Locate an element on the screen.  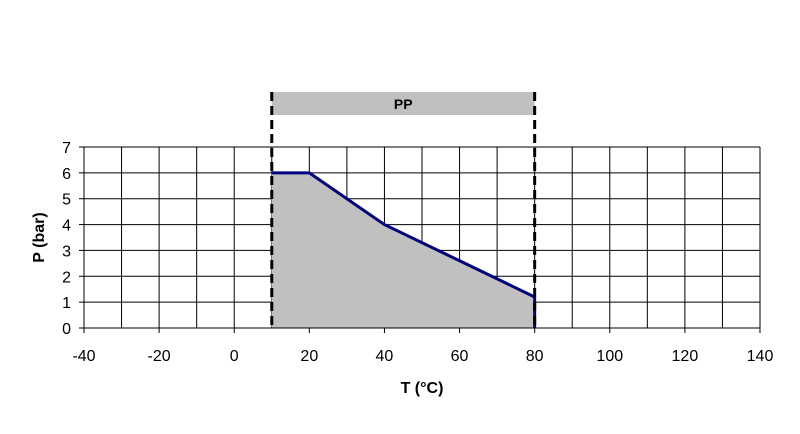
material-band: PP is located at coordinates (403, 103).